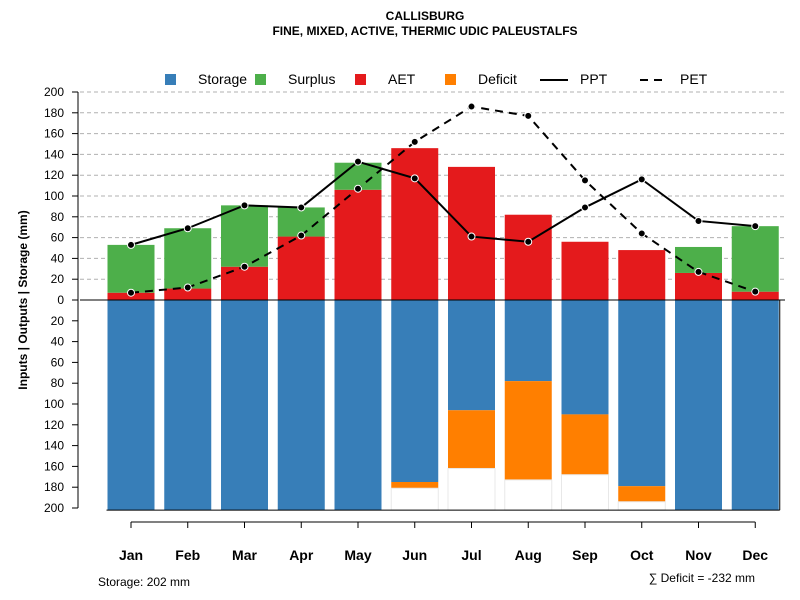 Image resolution: width=800 pixels, height=600 pixels. What do you see at coordinates (244, 555) in the screenshot?
I see `x-tick-label: Mar` at bounding box center [244, 555].